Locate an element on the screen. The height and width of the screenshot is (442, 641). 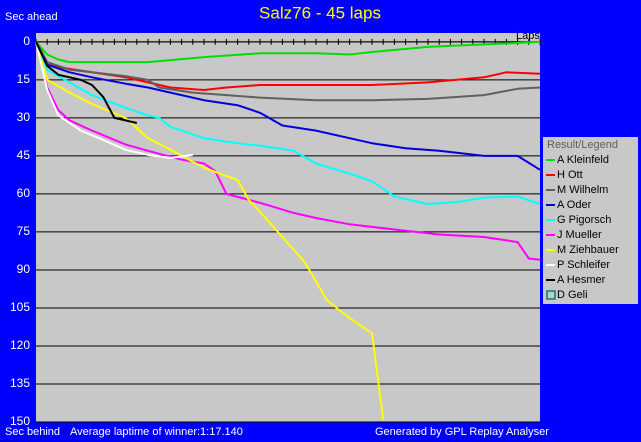
legend-title: Result/Legend is located at coordinates (582, 145).